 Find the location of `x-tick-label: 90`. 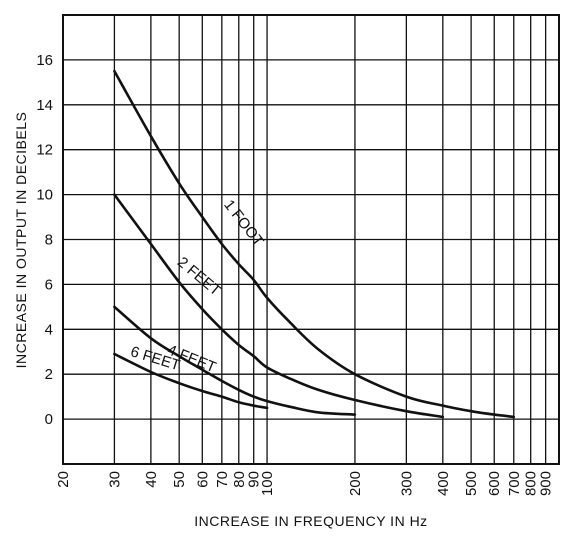

x-tick-label: 90 is located at coordinates (254, 479).